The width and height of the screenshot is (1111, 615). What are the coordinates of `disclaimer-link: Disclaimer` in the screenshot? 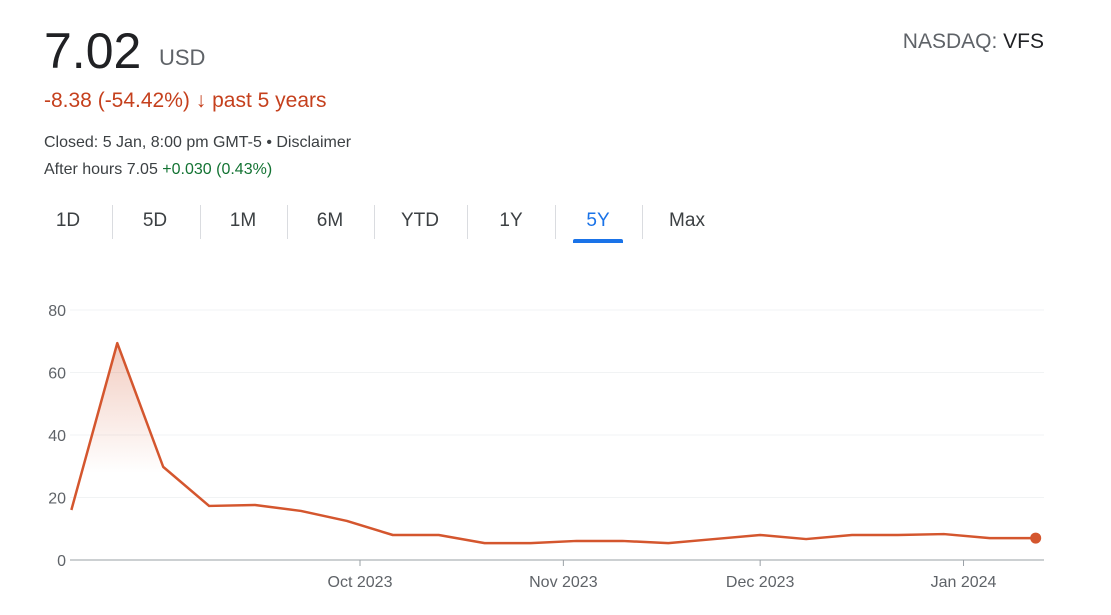 It's located at (314, 142).